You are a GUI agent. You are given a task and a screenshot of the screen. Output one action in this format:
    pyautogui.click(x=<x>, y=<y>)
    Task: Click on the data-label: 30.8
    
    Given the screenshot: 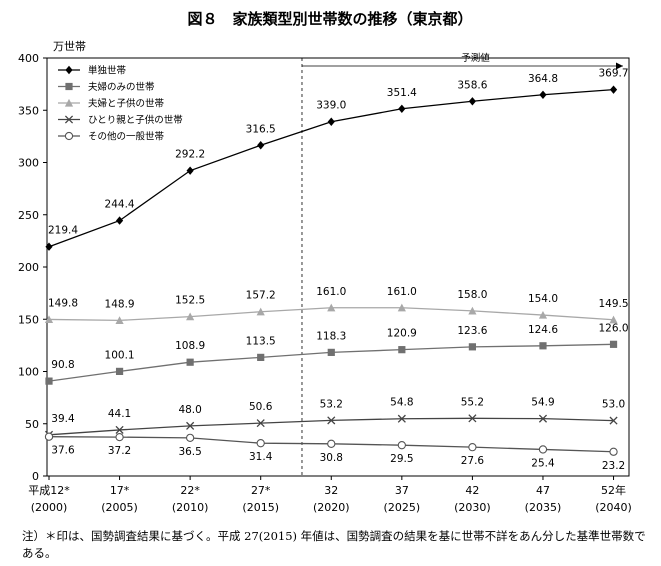 What is the action you would take?
    pyautogui.click(x=331, y=458)
    